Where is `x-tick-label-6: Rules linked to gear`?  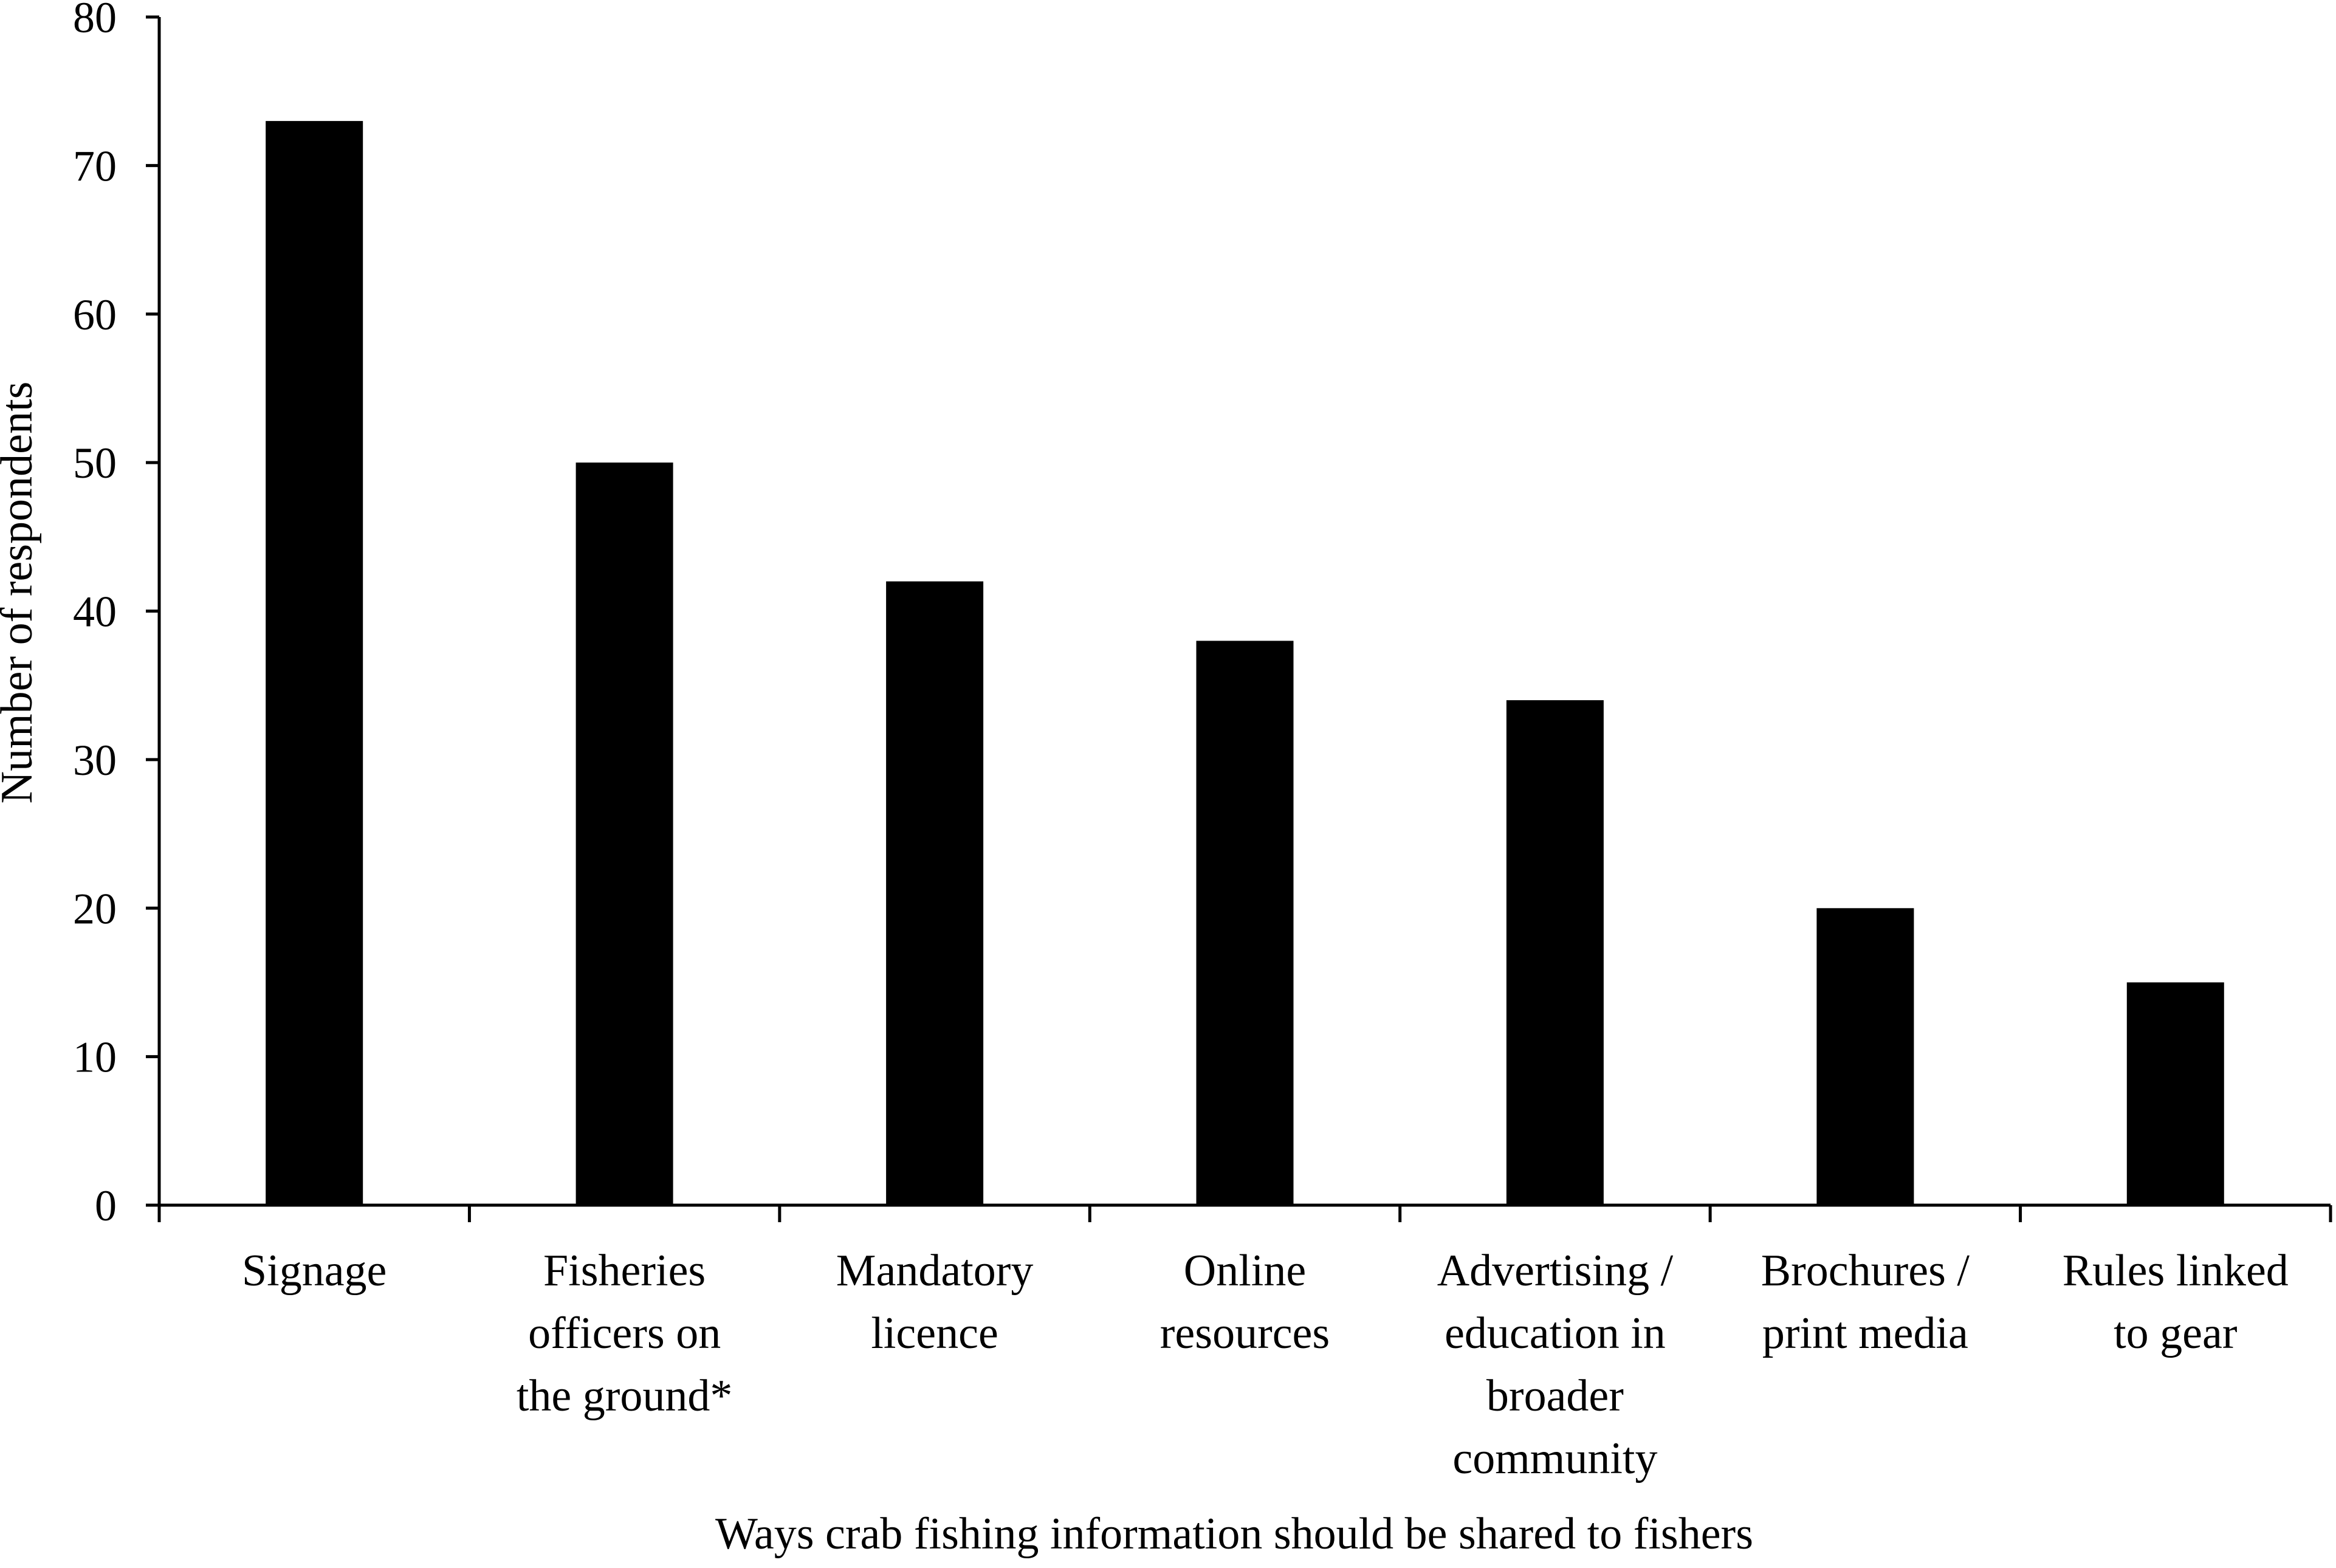
x-tick-label-6: Rules linked to gear is located at coordinates (2176, 1302).